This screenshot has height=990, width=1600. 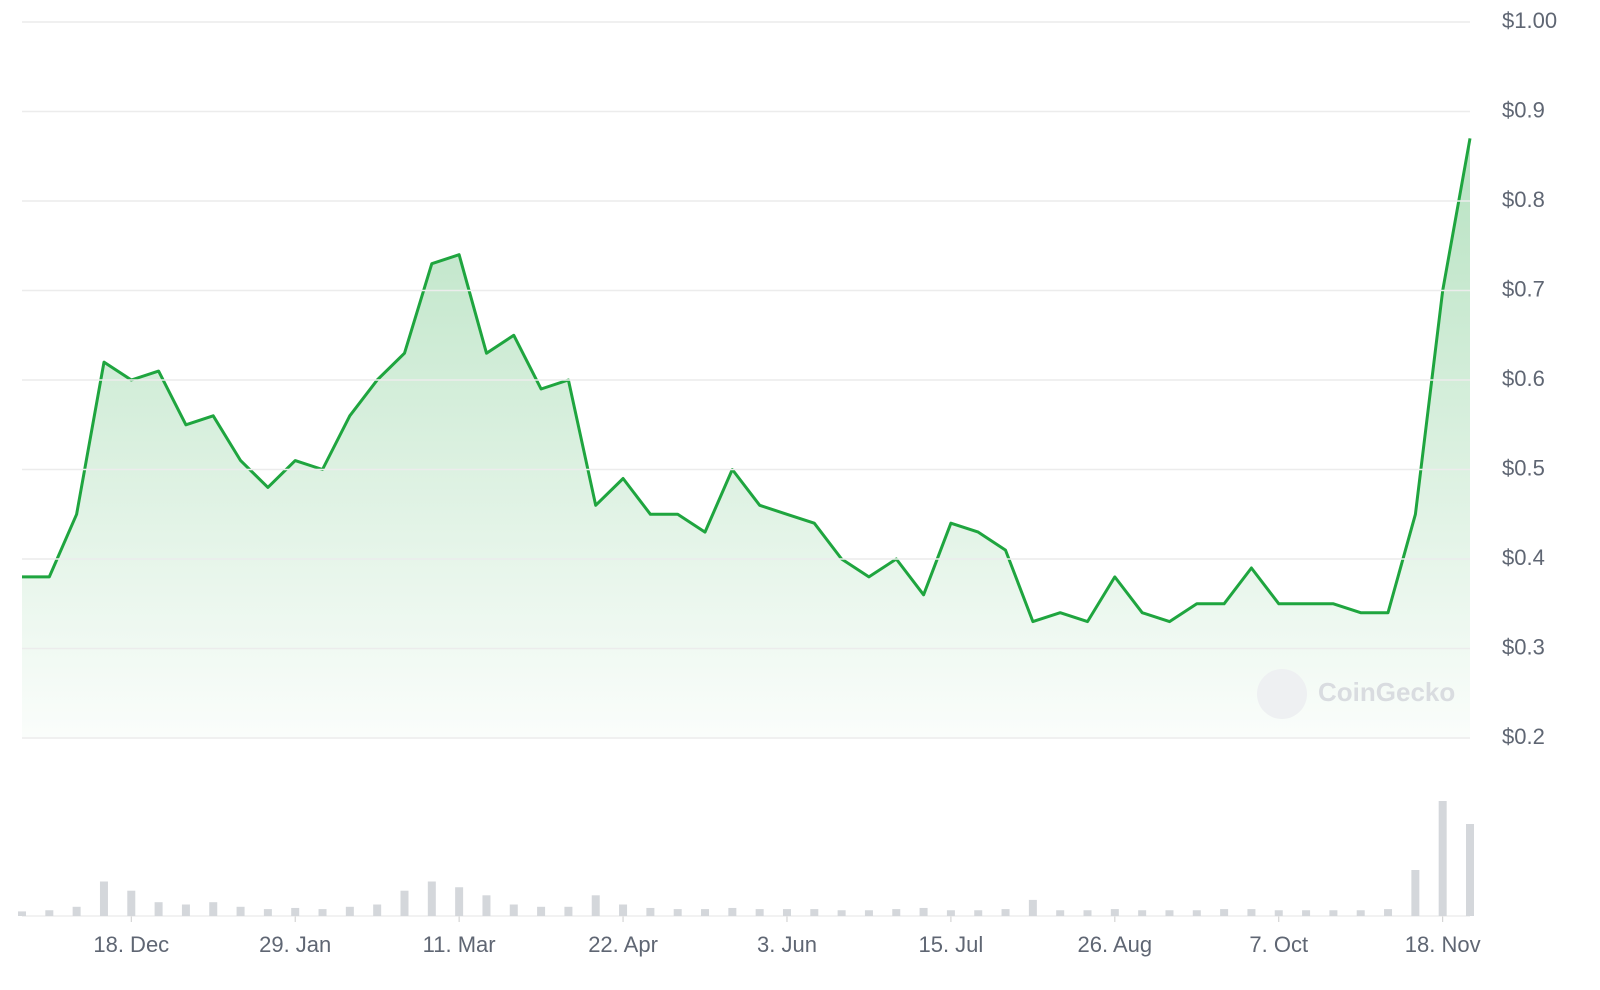 What do you see at coordinates (1523, 557) in the screenshot?
I see `y-tick-label: $0.4` at bounding box center [1523, 557].